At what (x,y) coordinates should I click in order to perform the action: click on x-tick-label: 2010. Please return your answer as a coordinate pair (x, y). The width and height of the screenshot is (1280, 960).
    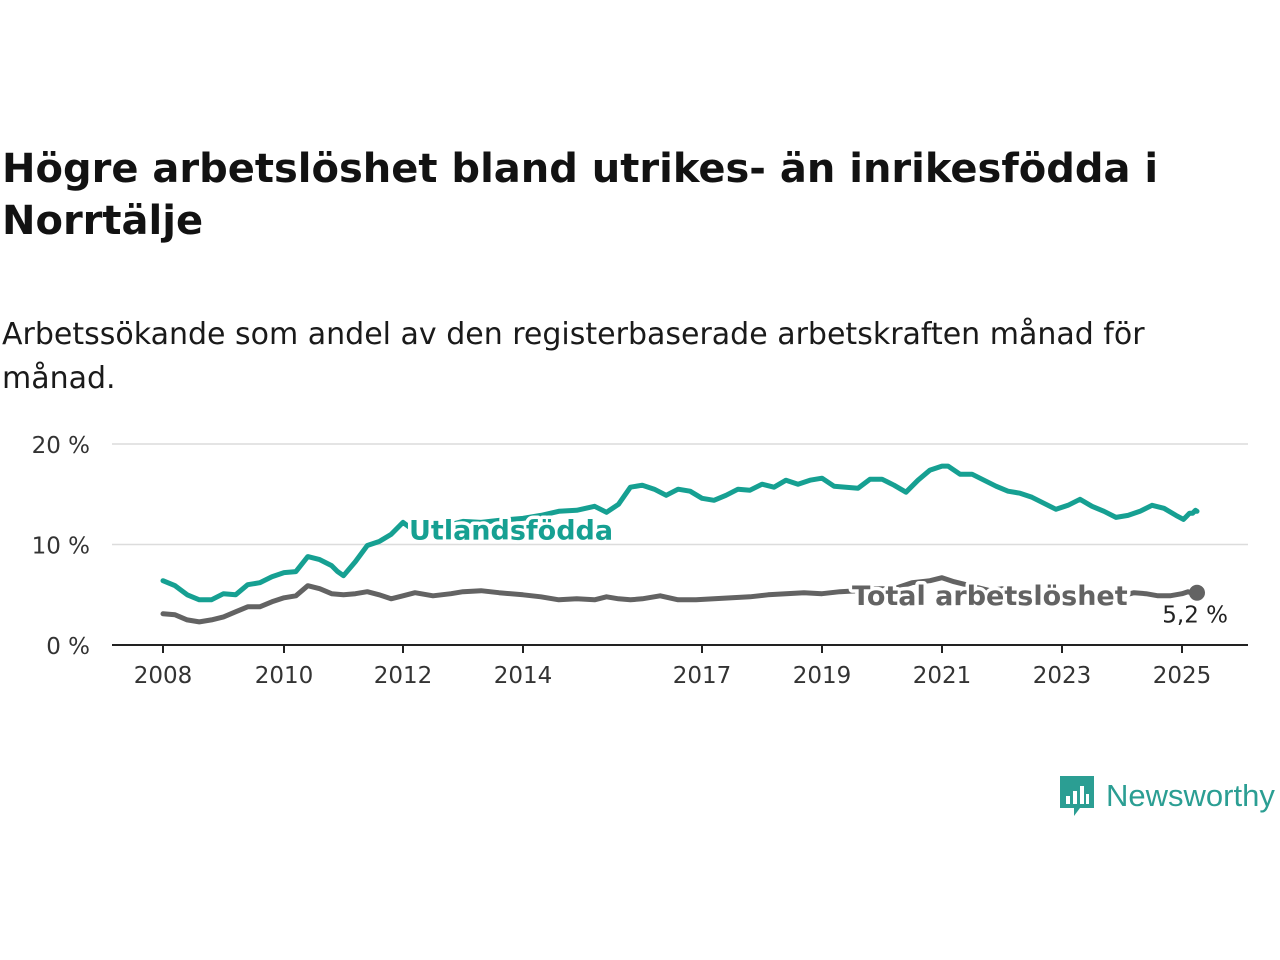
    Looking at the image, I should click on (284, 676).